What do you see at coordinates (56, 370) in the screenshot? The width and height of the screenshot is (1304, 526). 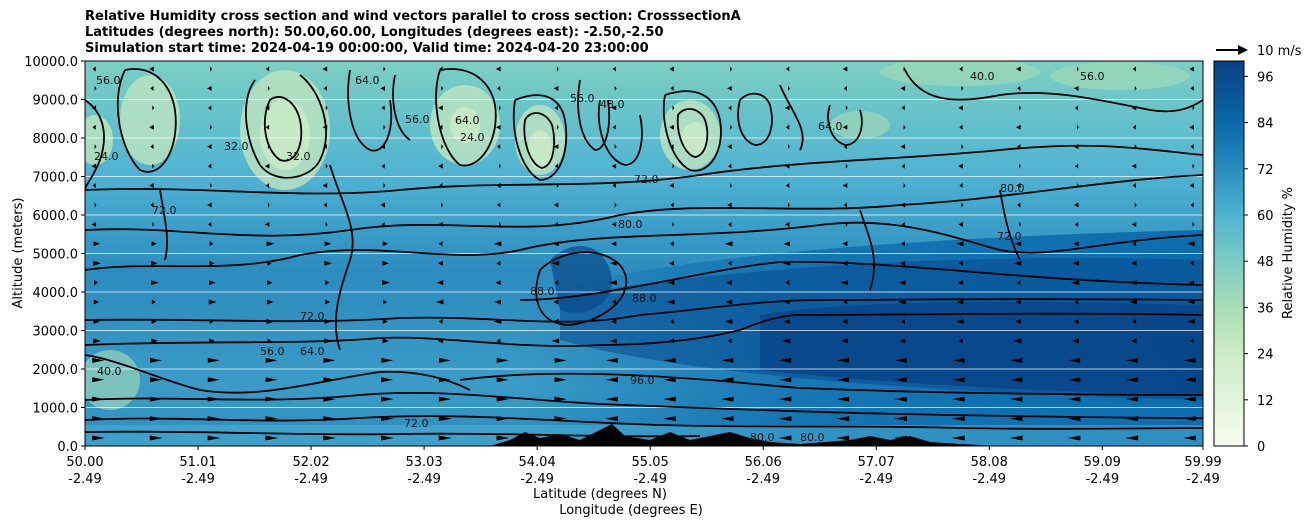 I see `y-tick-label: 2000.0` at bounding box center [56, 370].